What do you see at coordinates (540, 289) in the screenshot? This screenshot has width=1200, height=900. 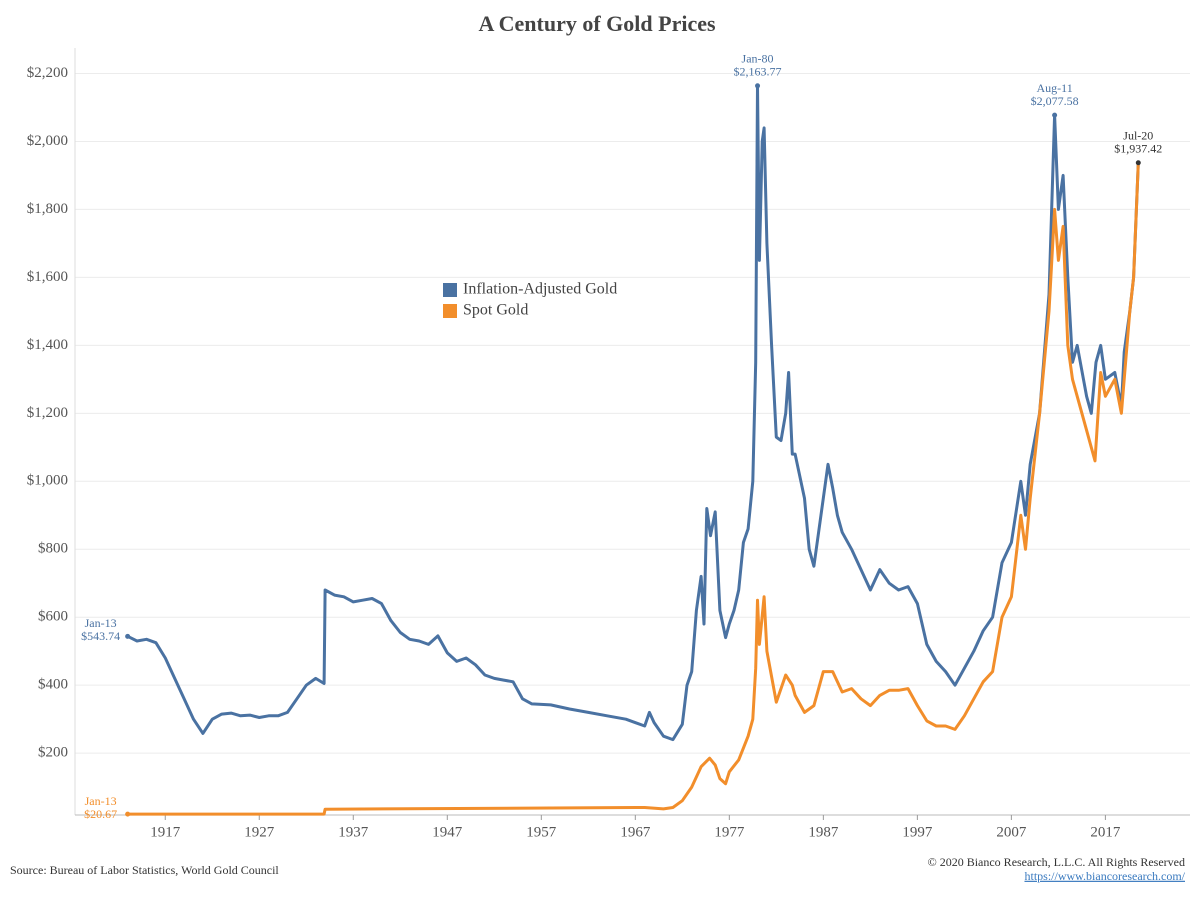 I see `legend-label: Inflation-Adjusted Gold` at bounding box center [540, 289].